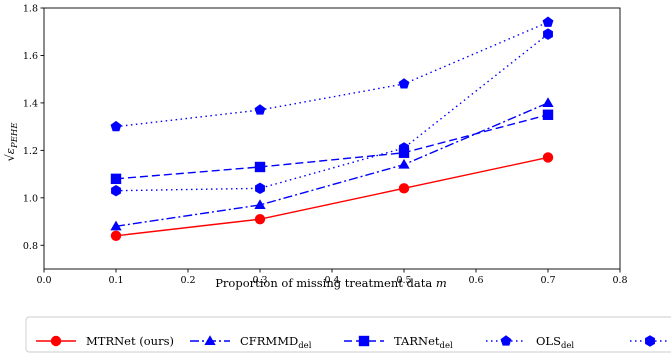 This screenshot has height=356, width=671. What do you see at coordinates (11, 142) in the screenshot?
I see `y-axis-label: √εPEHE` at bounding box center [11, 142].